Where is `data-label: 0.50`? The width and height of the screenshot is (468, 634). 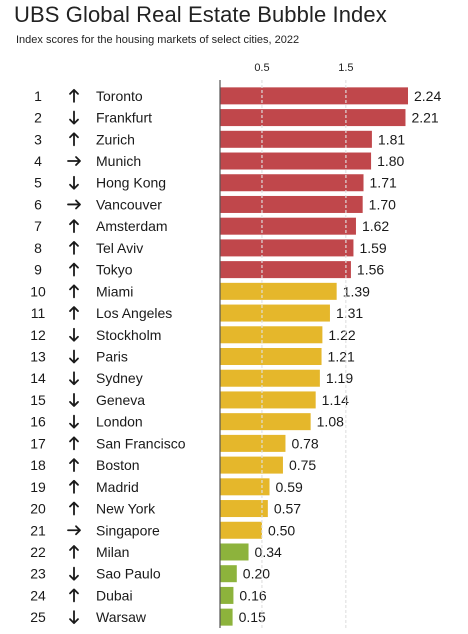
data-label: 0.50 is located at coordinates (281, 530).